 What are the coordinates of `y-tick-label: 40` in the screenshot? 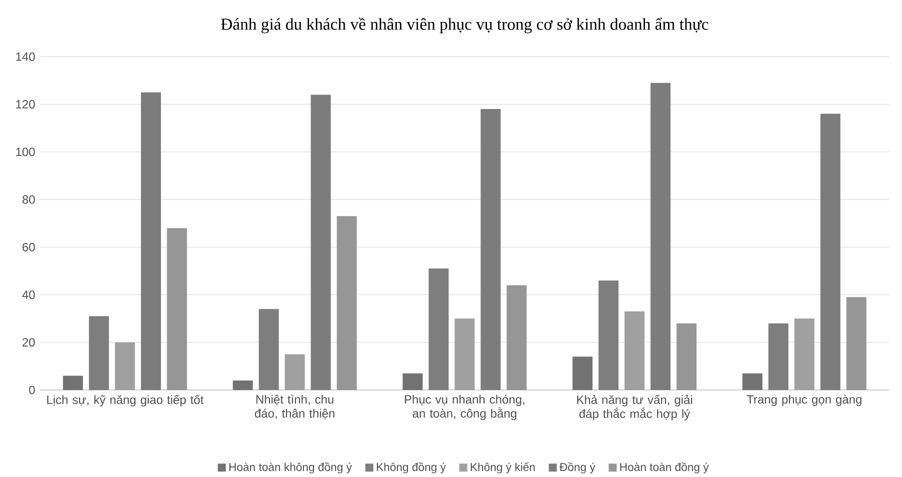 It's located at (28, 295).